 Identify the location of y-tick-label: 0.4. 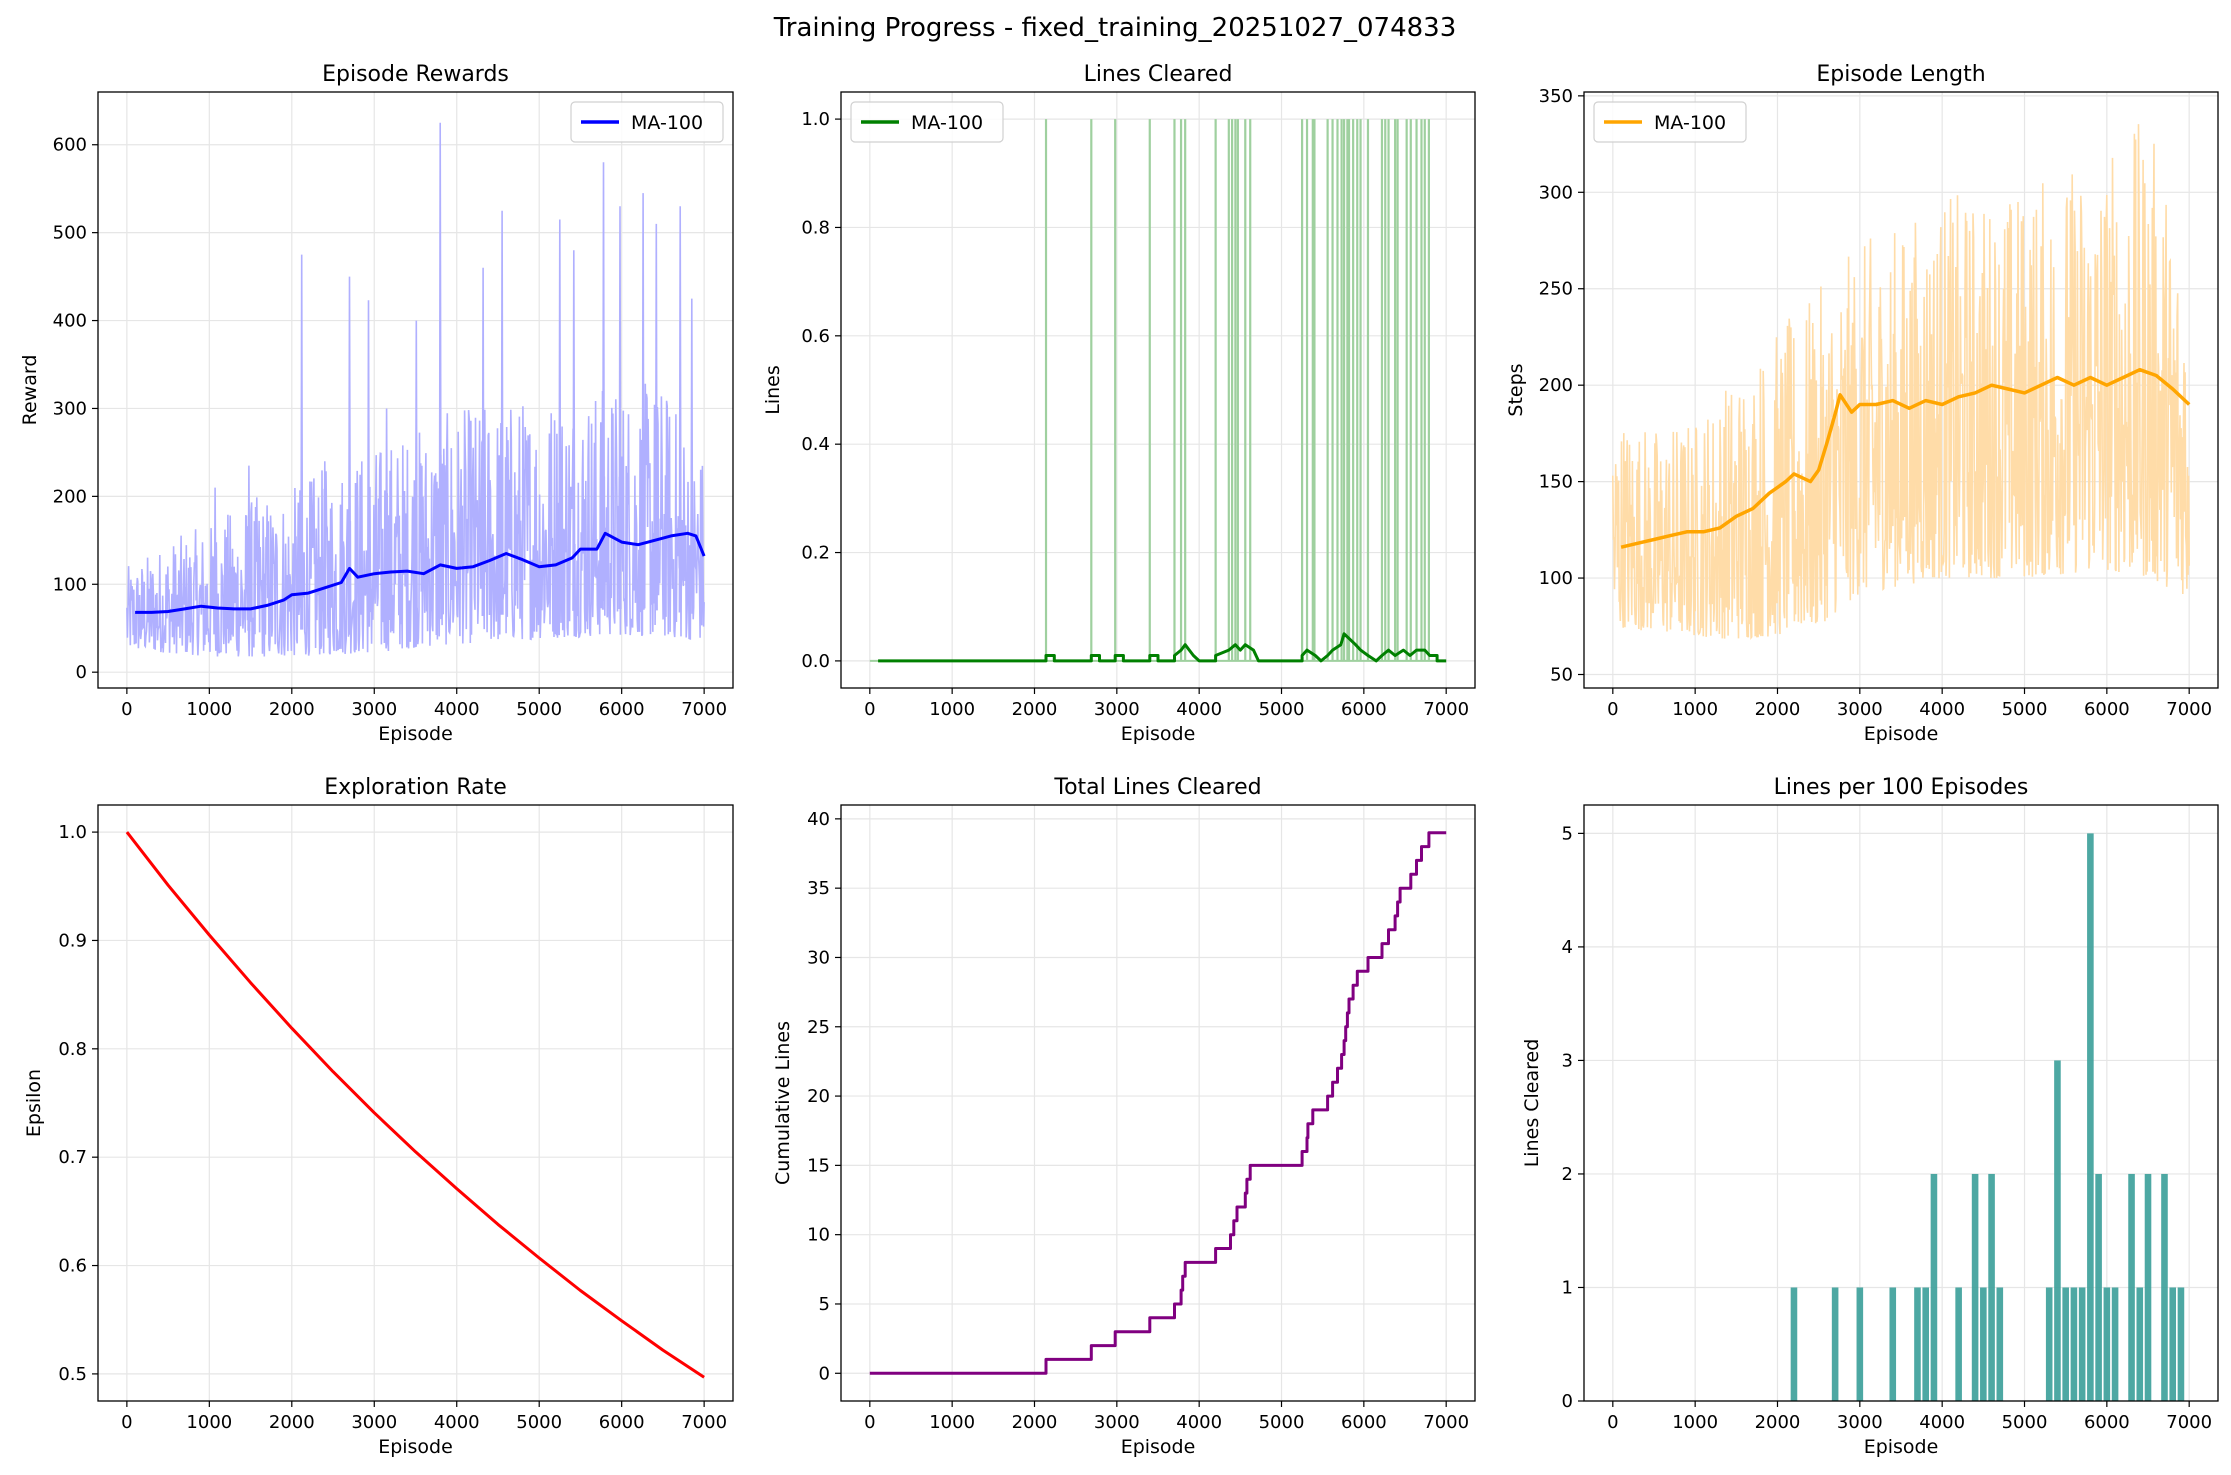
(815, 444).